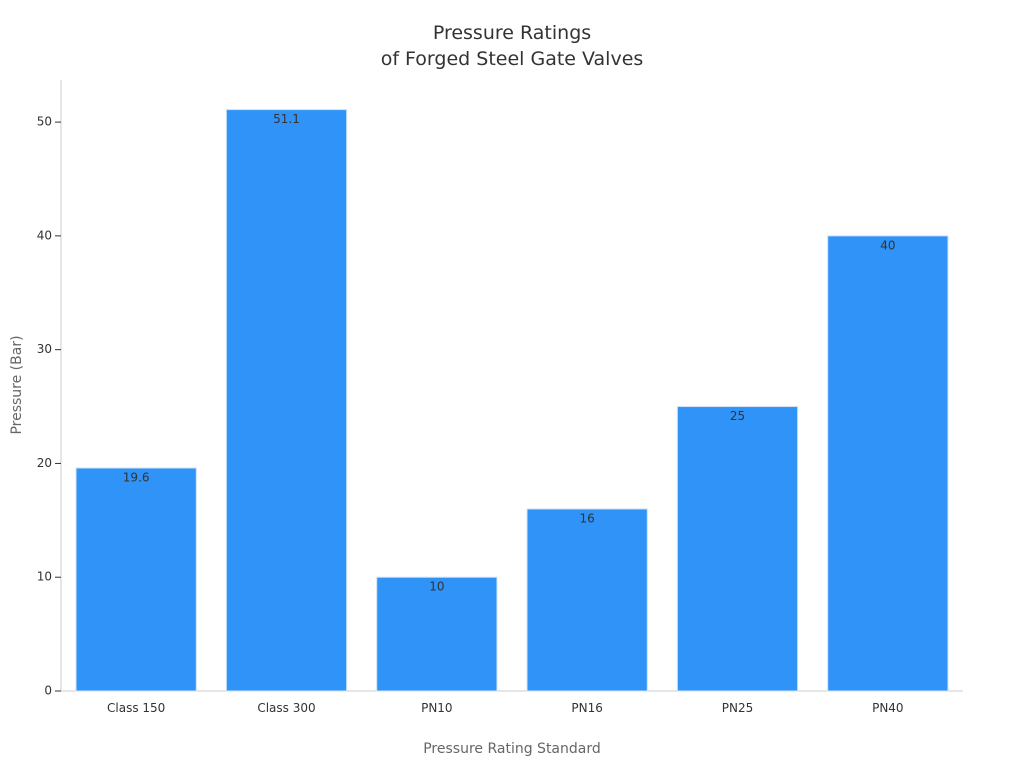 Image resolution: width=1024 pixels, height=768 pixels. What do you see at coordinates (44, 235) in the screenshot?
I see `y-tick-label: 40` at bounding box center [44, 235].